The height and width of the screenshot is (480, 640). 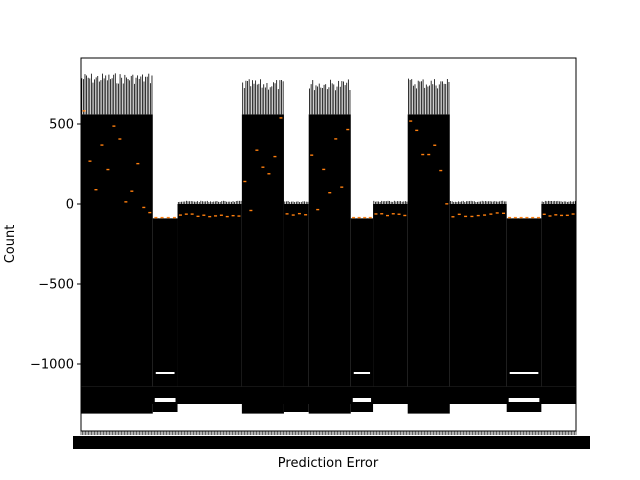 What do you see at coordinates (61, 125) in the screenshot?
I see `y-tick-label: 500` at bounding box center [61, 125].